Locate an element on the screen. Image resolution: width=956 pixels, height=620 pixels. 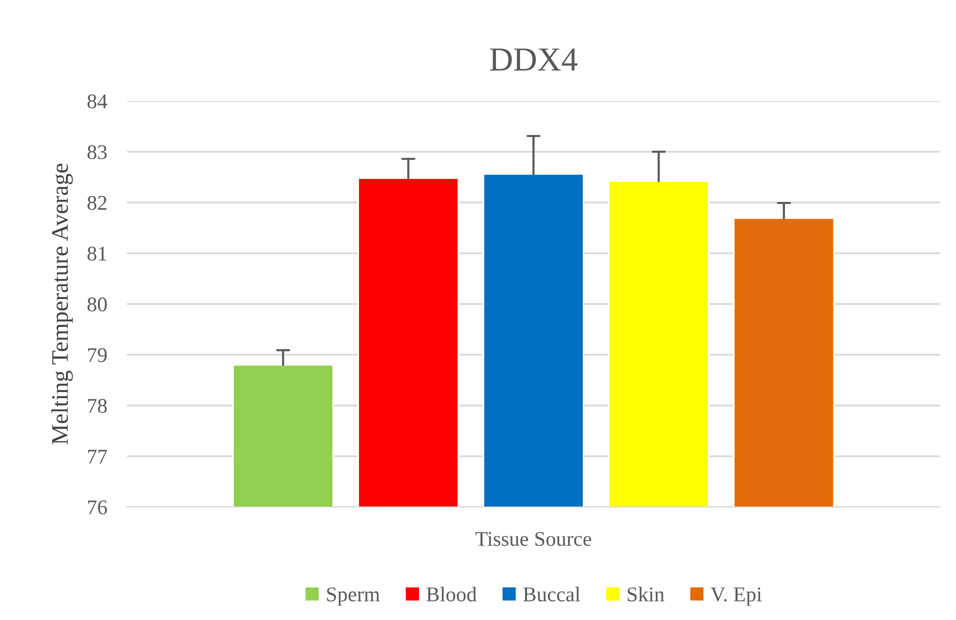
legend-label: Blood is located at coordinates (451, 594).